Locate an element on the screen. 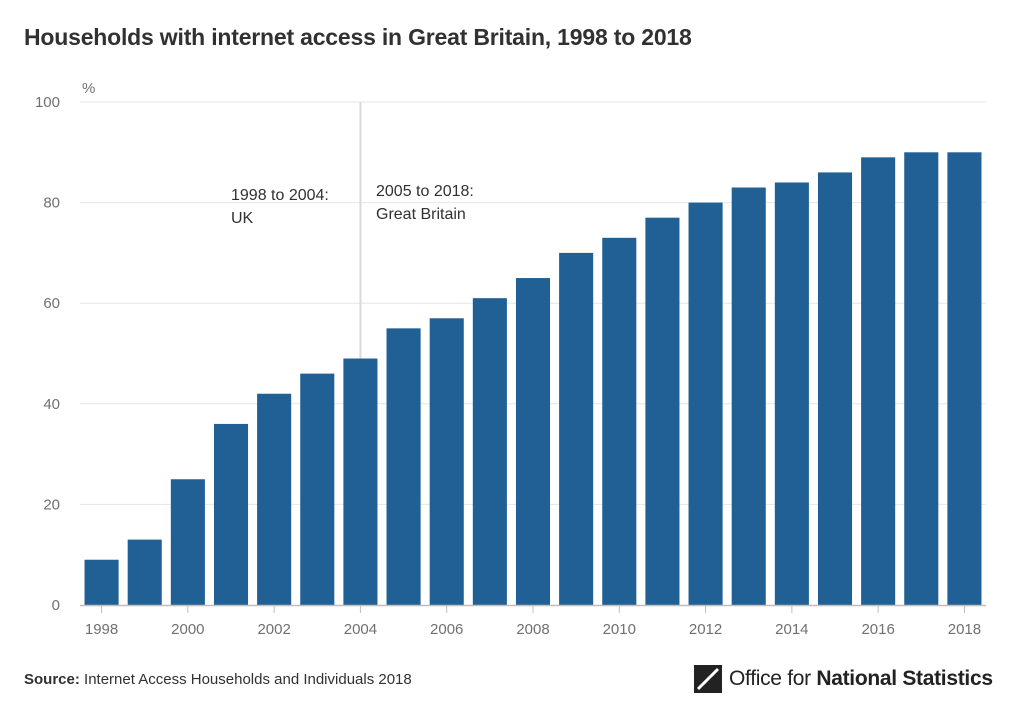  x-tick-label: 2016 is located at coordinates (877, 629).